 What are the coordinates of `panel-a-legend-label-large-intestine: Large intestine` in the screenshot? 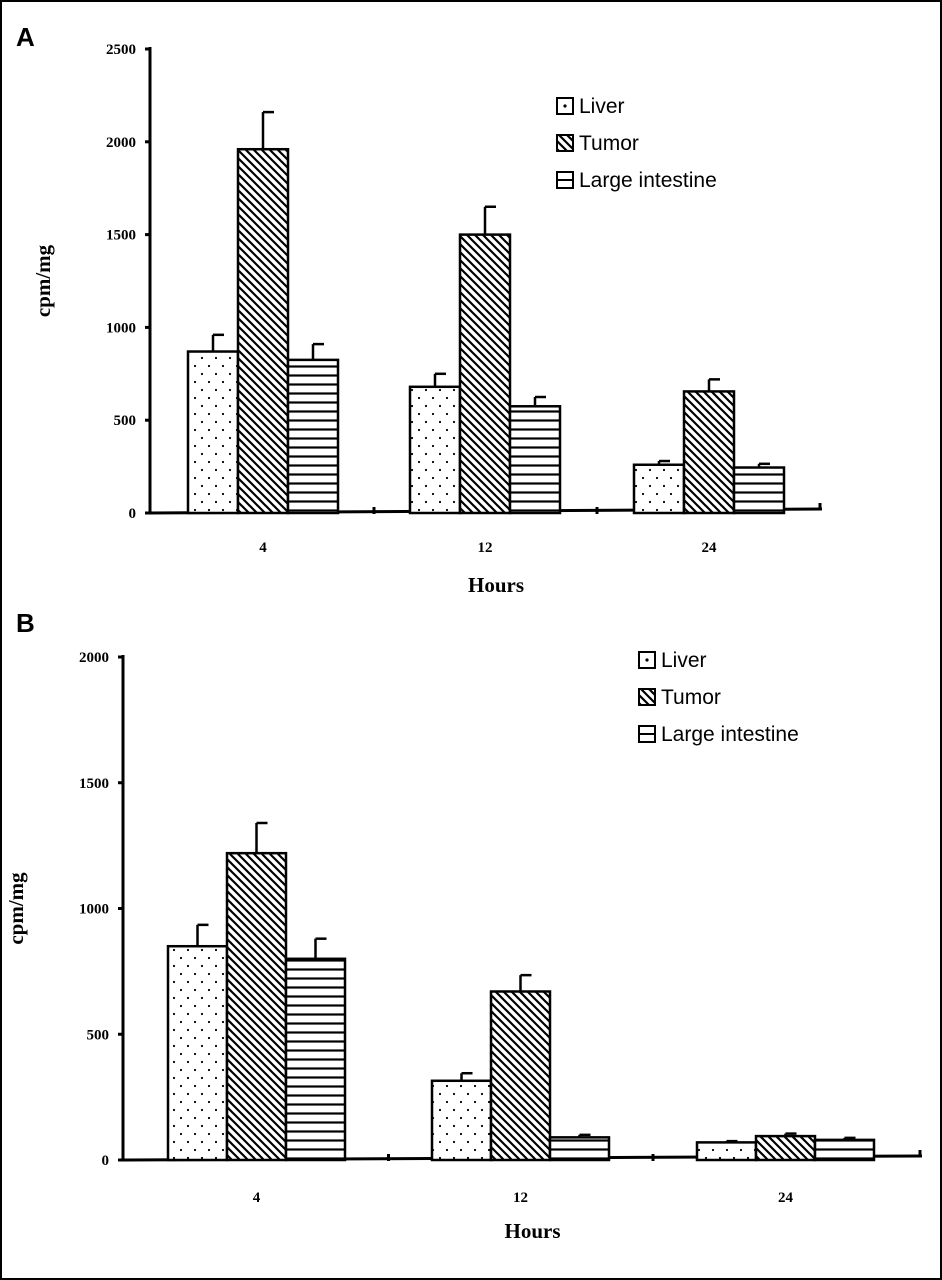 It's located at (648, 180).